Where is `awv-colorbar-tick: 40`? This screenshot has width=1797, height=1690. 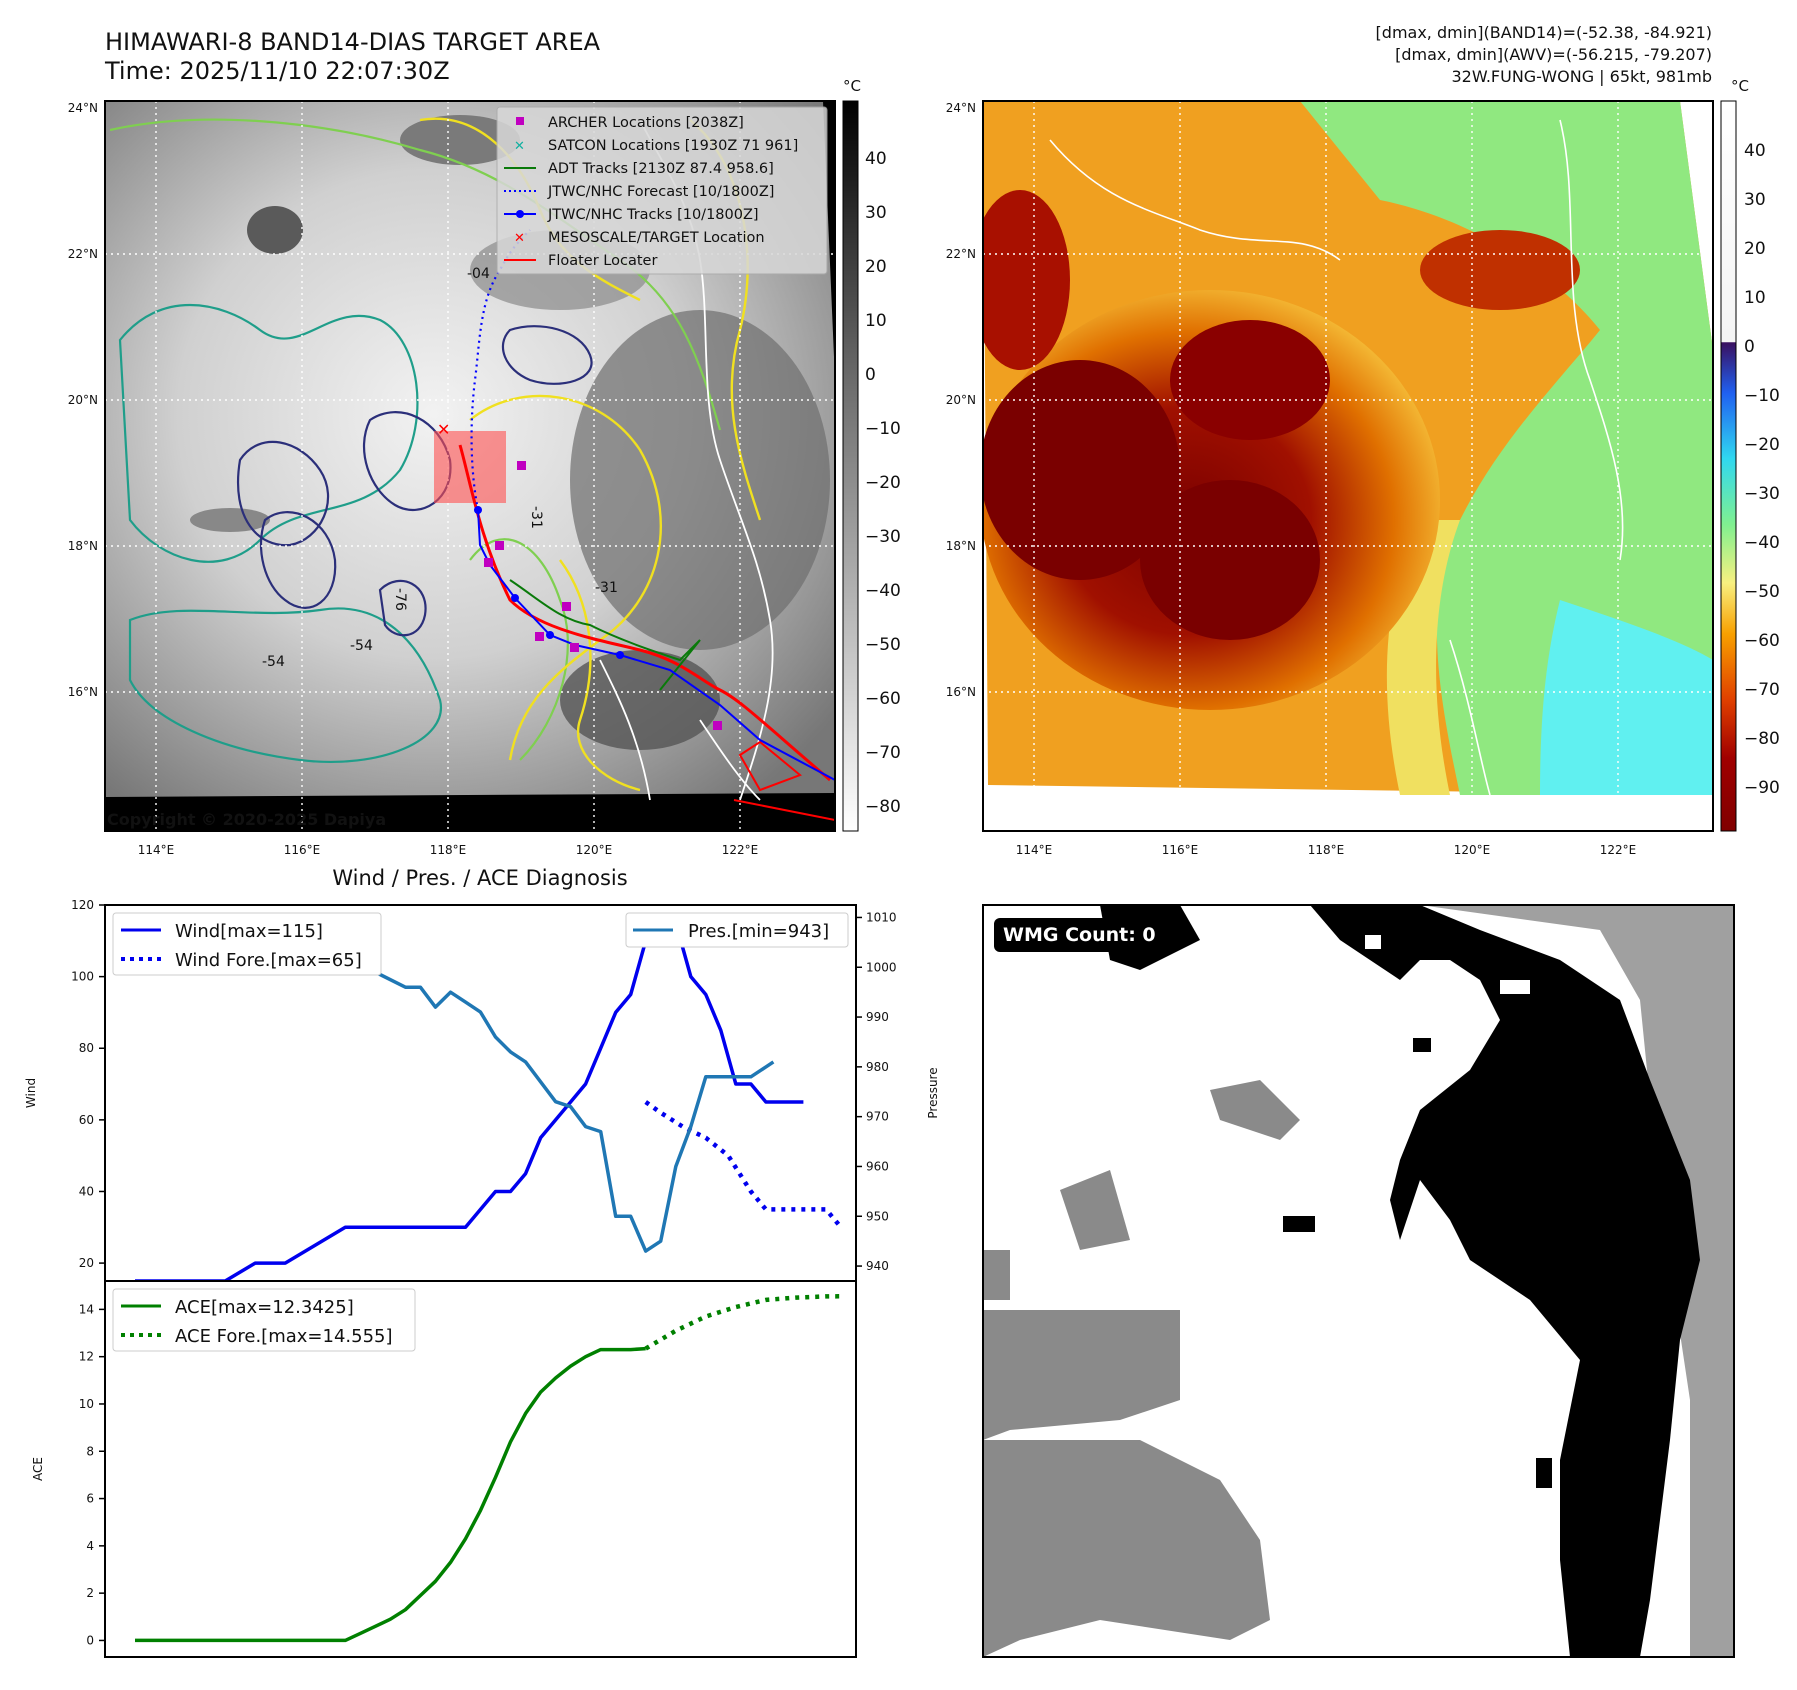 awv-colorbar-tick: 40 is located at coordinates (1755, 151).